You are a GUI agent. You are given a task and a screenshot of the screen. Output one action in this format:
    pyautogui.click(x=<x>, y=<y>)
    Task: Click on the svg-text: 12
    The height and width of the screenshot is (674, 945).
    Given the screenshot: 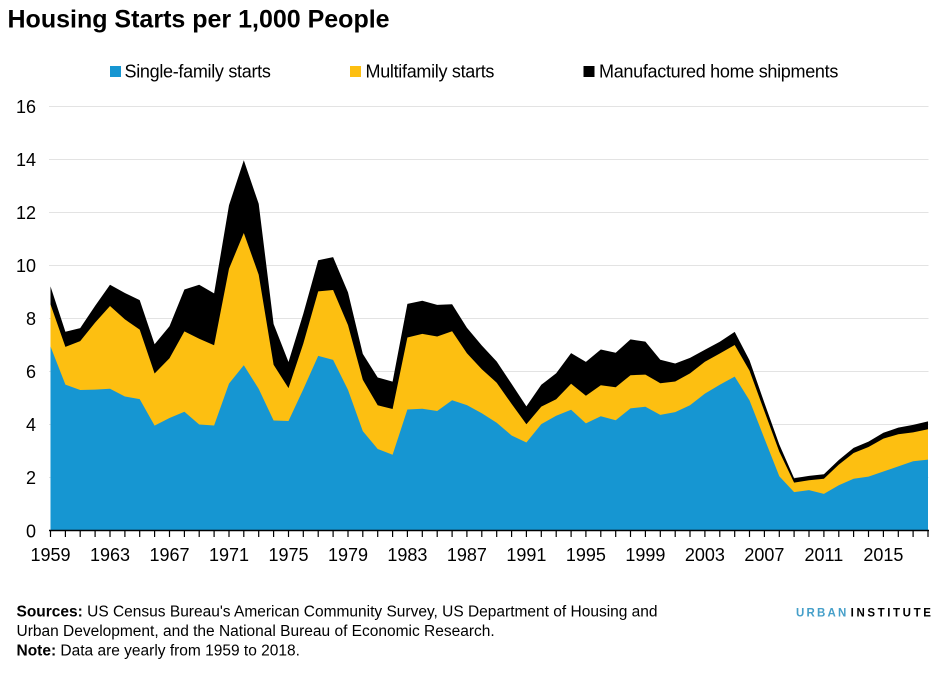 What is the action you would take?
    pyautogui.click(x=26, y=213)
    